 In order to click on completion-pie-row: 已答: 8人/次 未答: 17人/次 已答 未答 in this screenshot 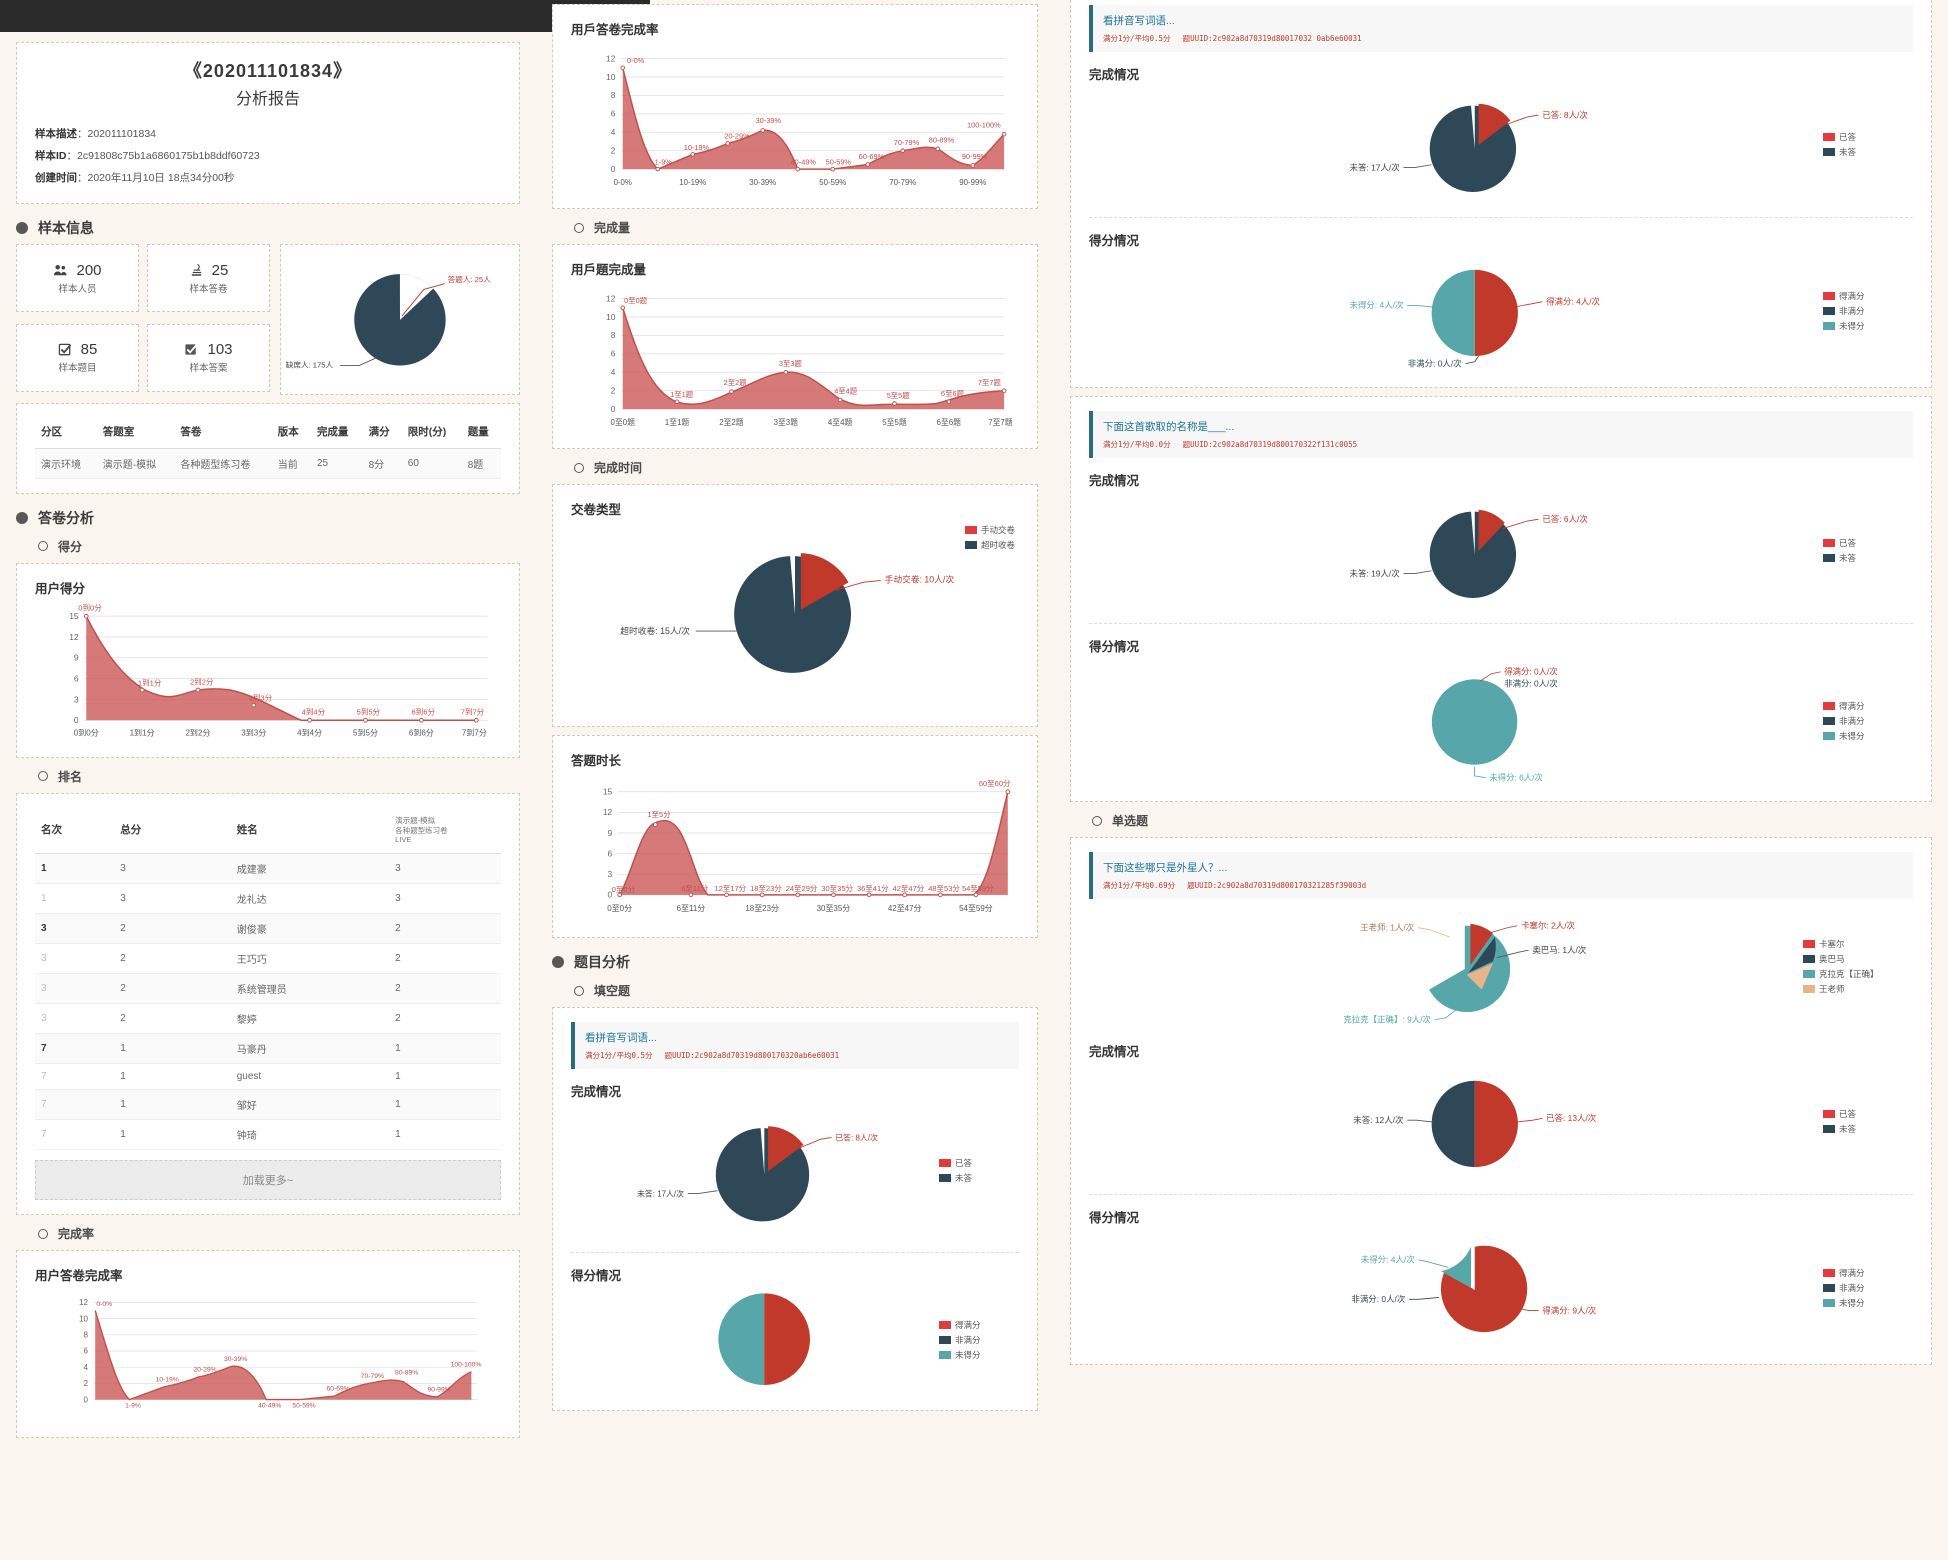, I will do `click(795, 1172)`.